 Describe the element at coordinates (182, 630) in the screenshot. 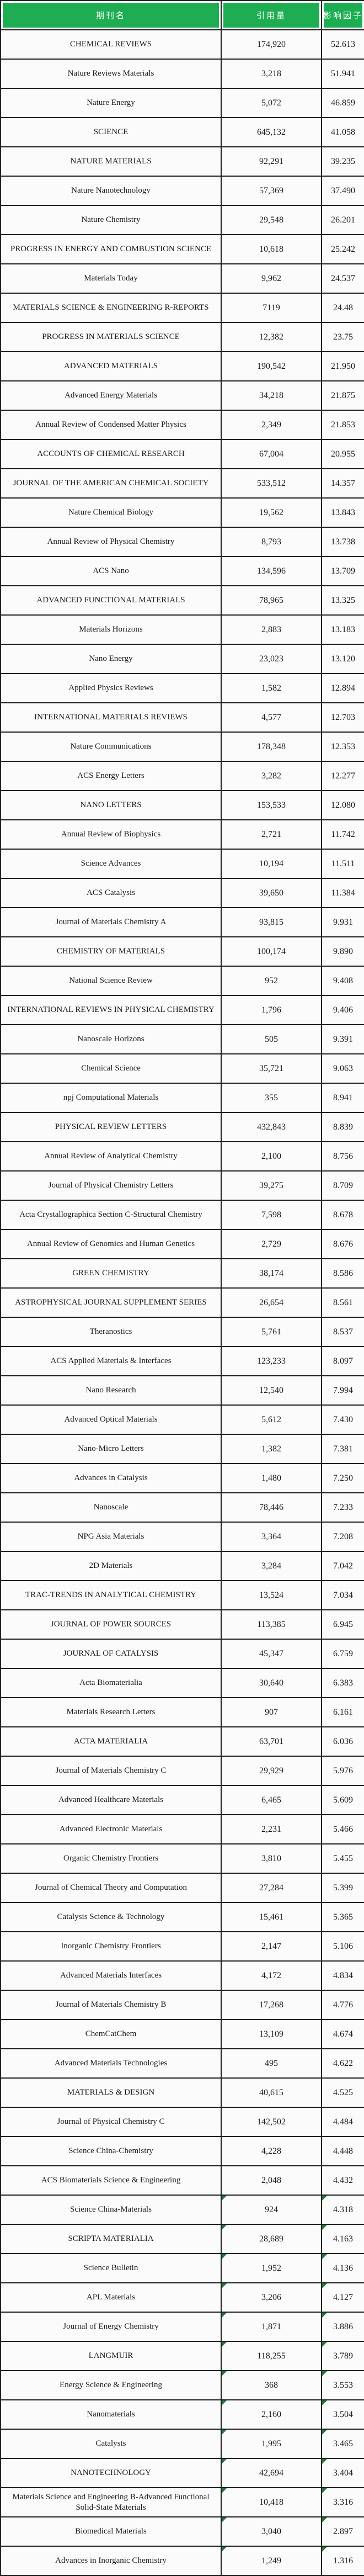

I see `table-row: Materials Horizons 2,883 13.183` at that location.